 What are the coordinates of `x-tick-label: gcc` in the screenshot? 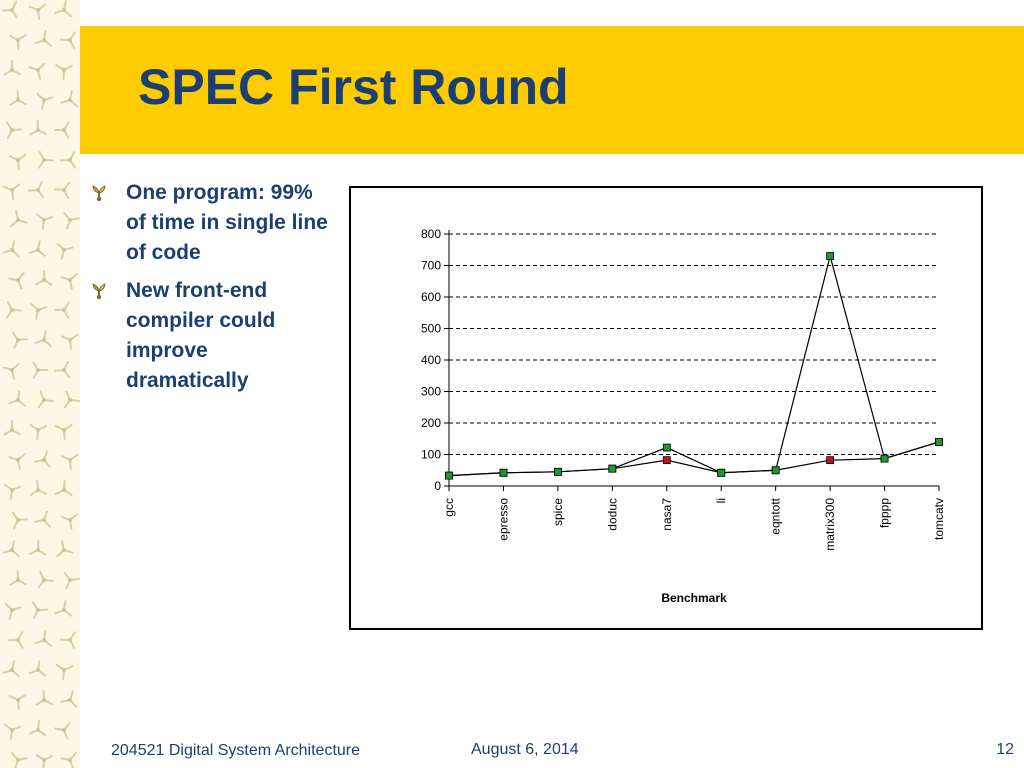 It's located at (449, 507).